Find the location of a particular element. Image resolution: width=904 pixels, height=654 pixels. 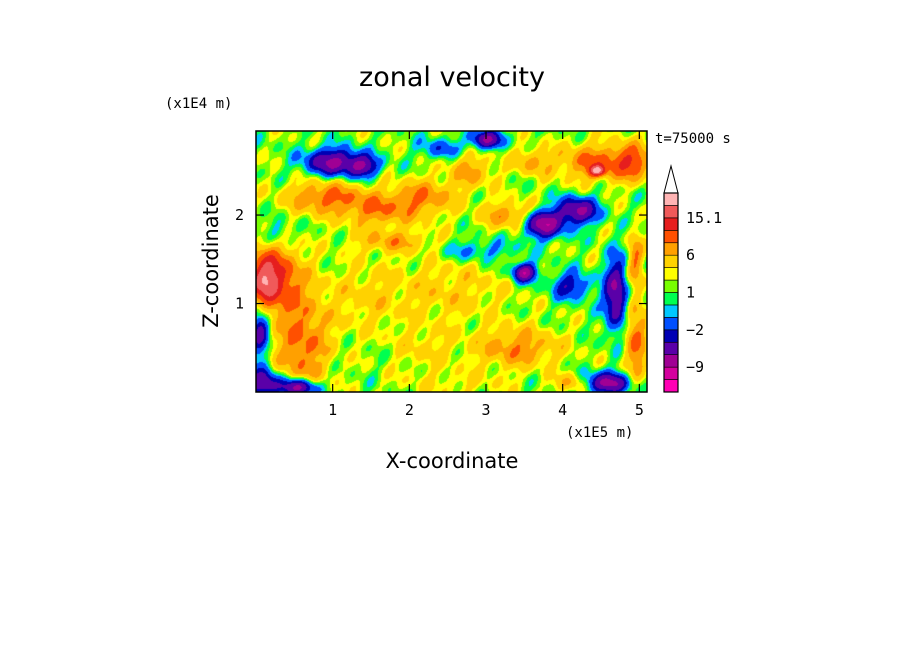

colorbar-label-2: 1 is located at coordinates (690, 293).